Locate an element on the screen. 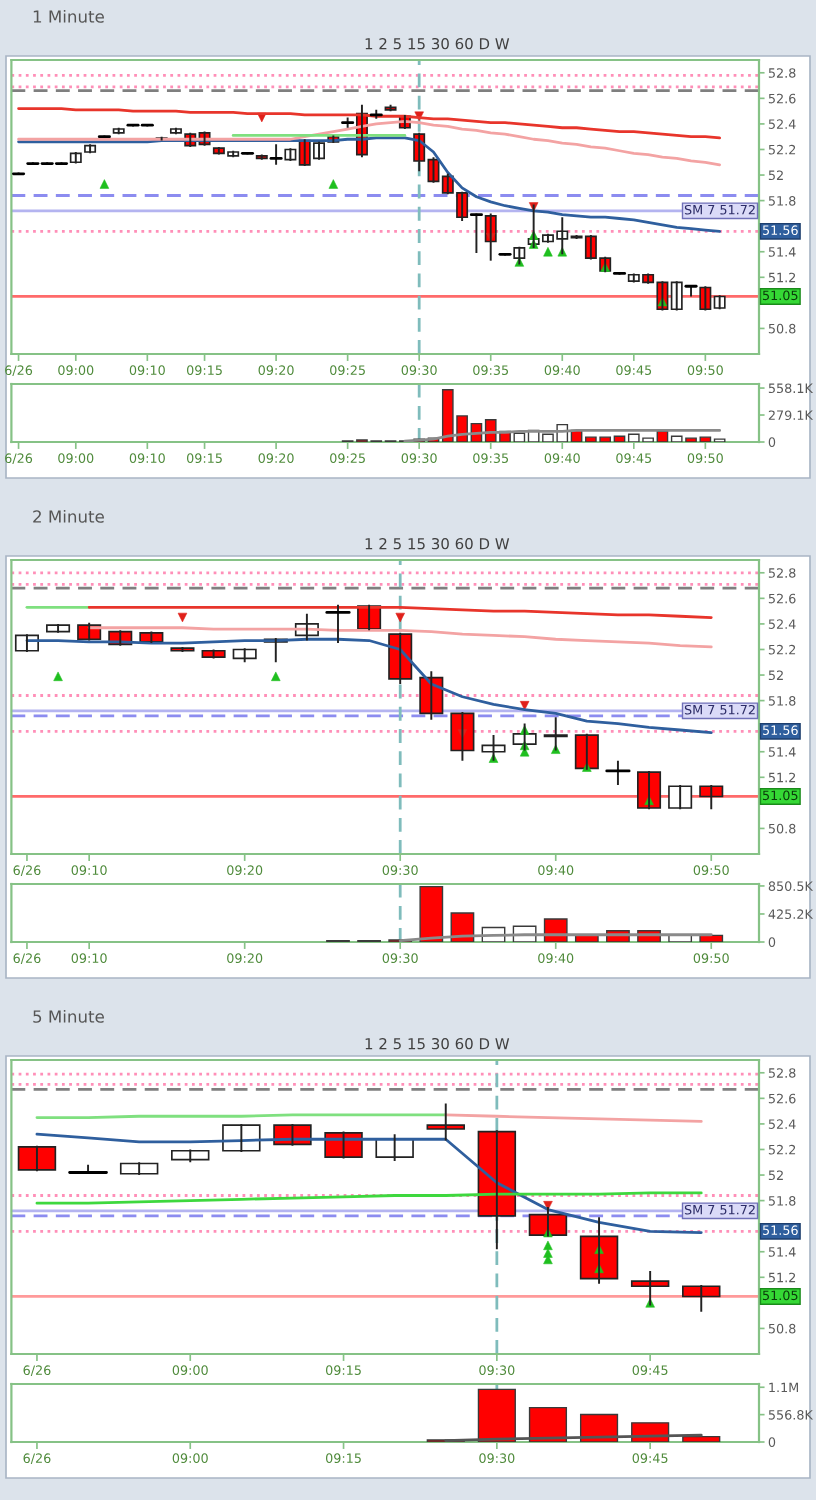 The image size is (816, 1500). chart-title: 5 Minute is located at coordinates (68, 1016).